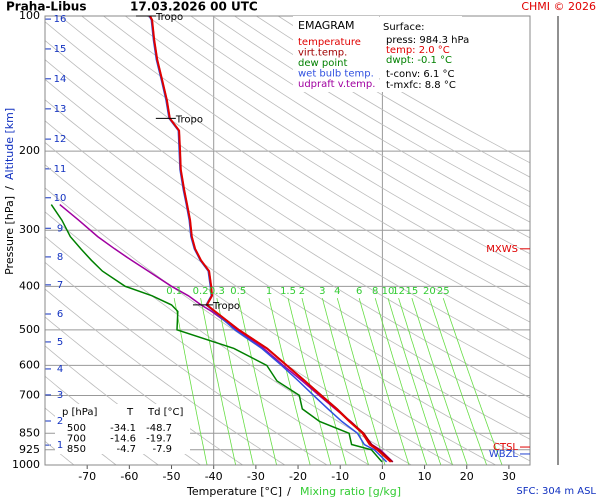 This screenshot has height=500, width=600. What do you see at coordinates (60, 79) in the screenshot?
I see `altitude-tick-label: 14` at bounding box center [60, 79].